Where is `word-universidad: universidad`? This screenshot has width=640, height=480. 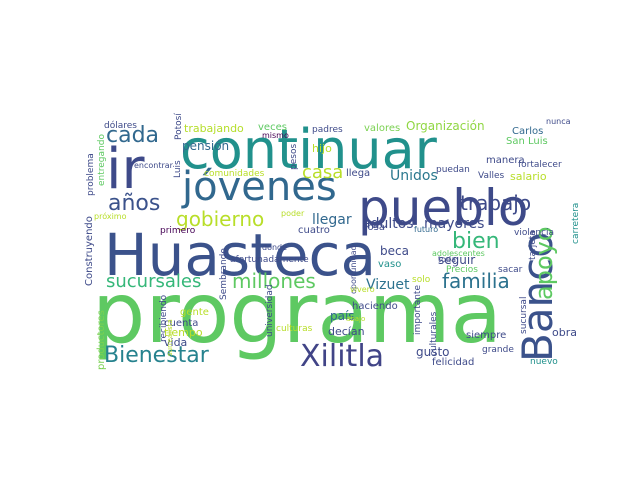
word-universidad: universidad is located at coordinates (270, 310).